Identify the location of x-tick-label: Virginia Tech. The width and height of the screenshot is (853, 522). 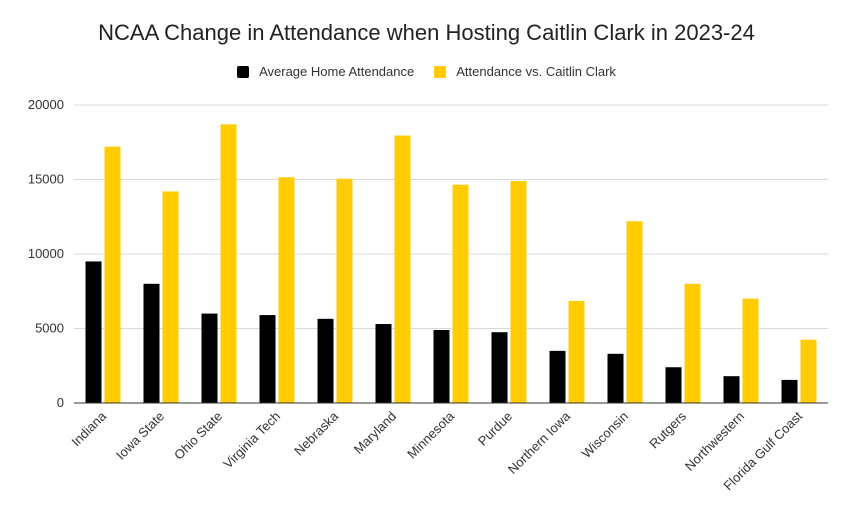
(251, 440).